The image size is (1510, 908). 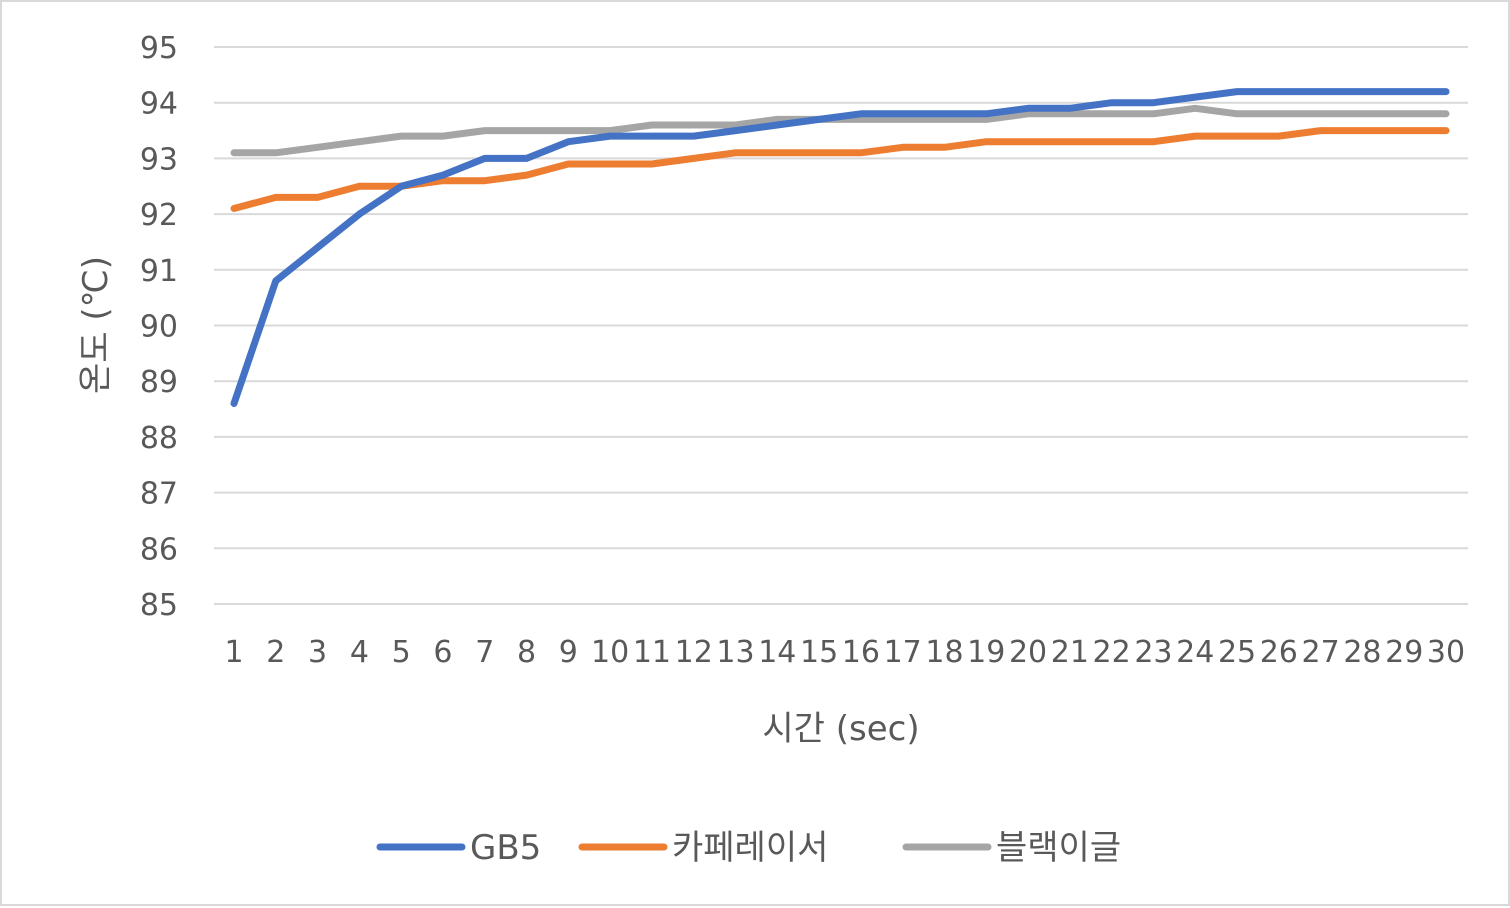 What do you see at coordinates (1446, 652) in the screenshot?
I see `x-tick-label: 30` at bounding box center [1446, 652].